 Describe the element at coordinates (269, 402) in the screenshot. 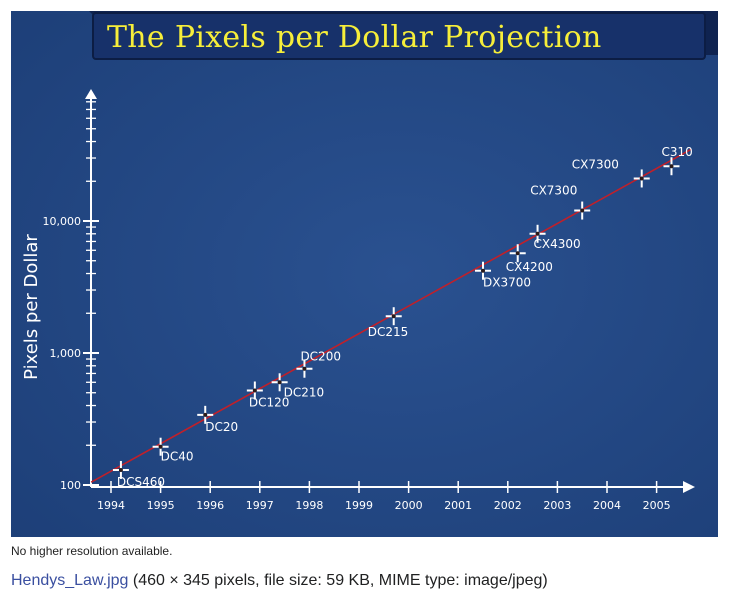

I see `data-point-label: DC120` at that location.